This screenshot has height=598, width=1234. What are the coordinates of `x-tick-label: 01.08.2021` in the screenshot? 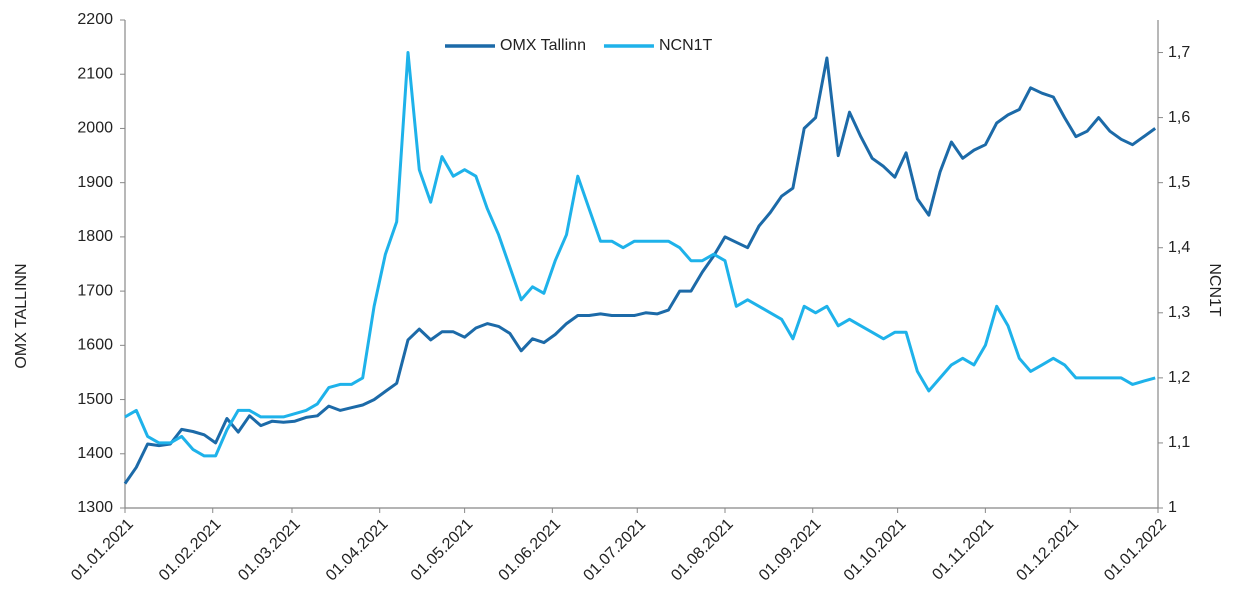 It's located at (702, 550).